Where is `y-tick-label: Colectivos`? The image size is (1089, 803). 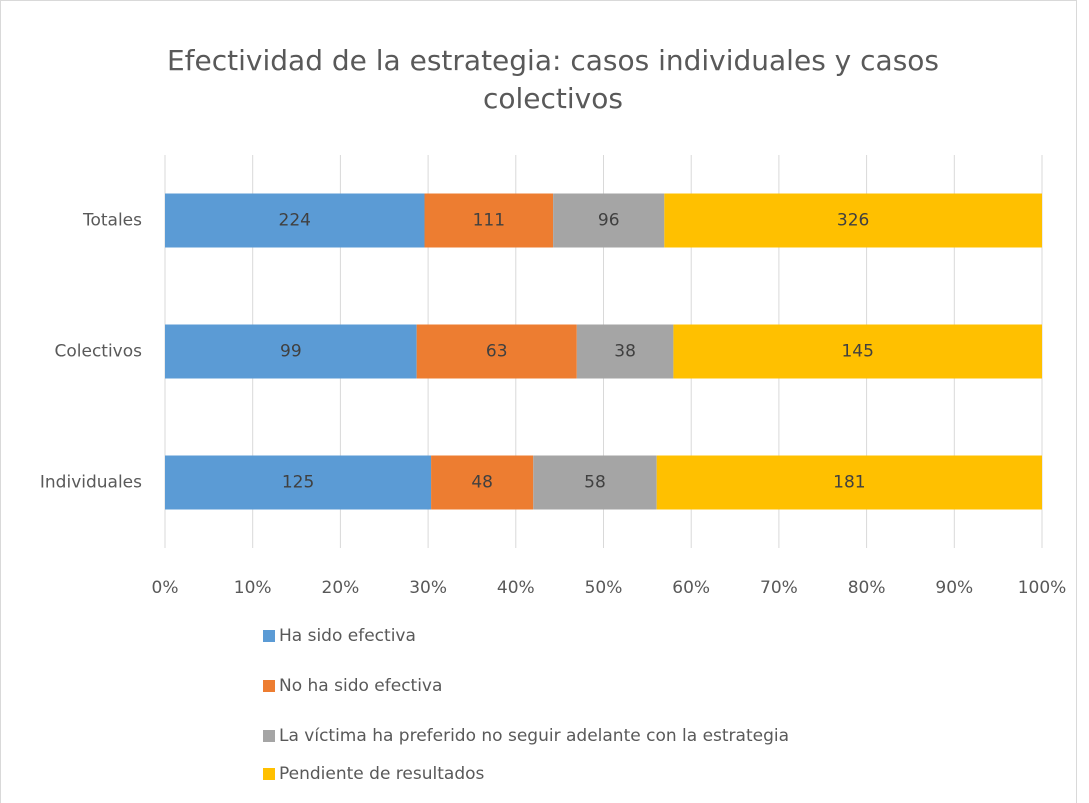
y-tick-label: Colectivos is located at coordinates (98, 352).